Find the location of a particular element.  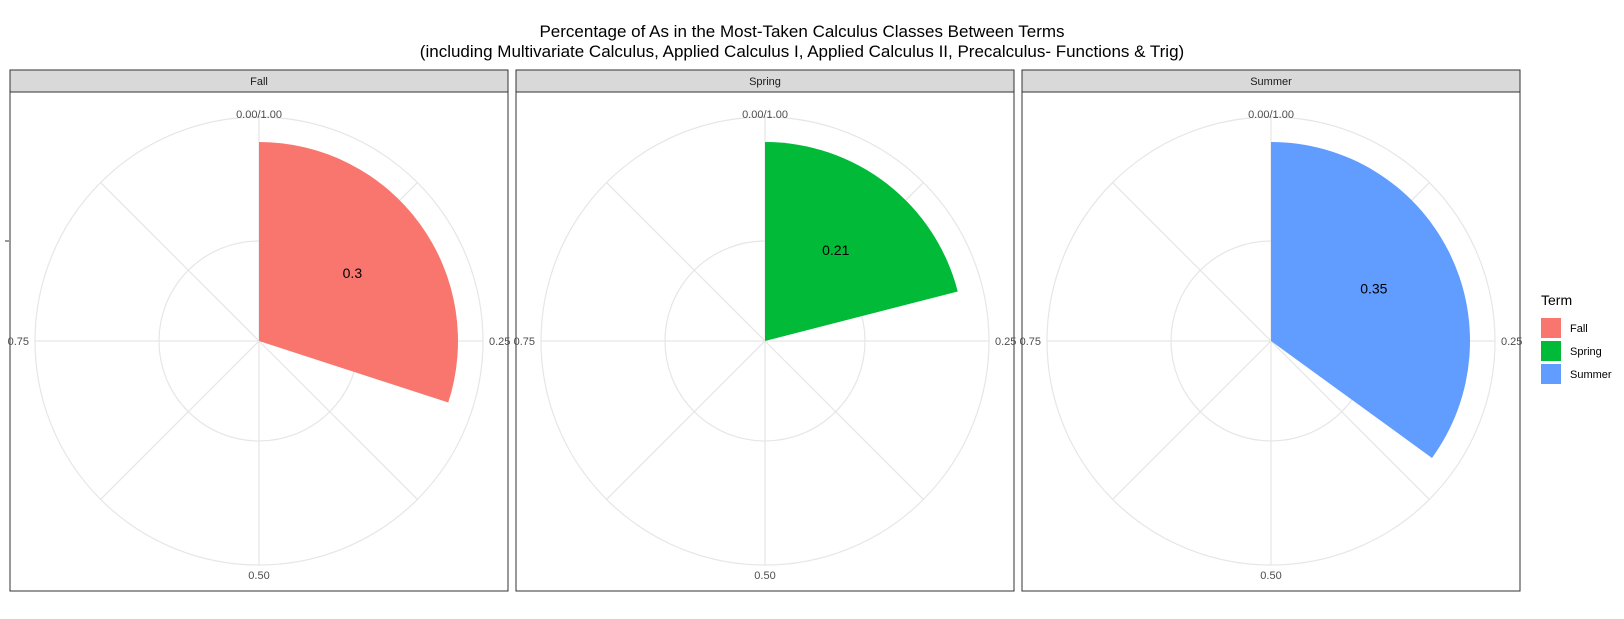

facet-strip-label: Spring is located at coordinates (765, 82).